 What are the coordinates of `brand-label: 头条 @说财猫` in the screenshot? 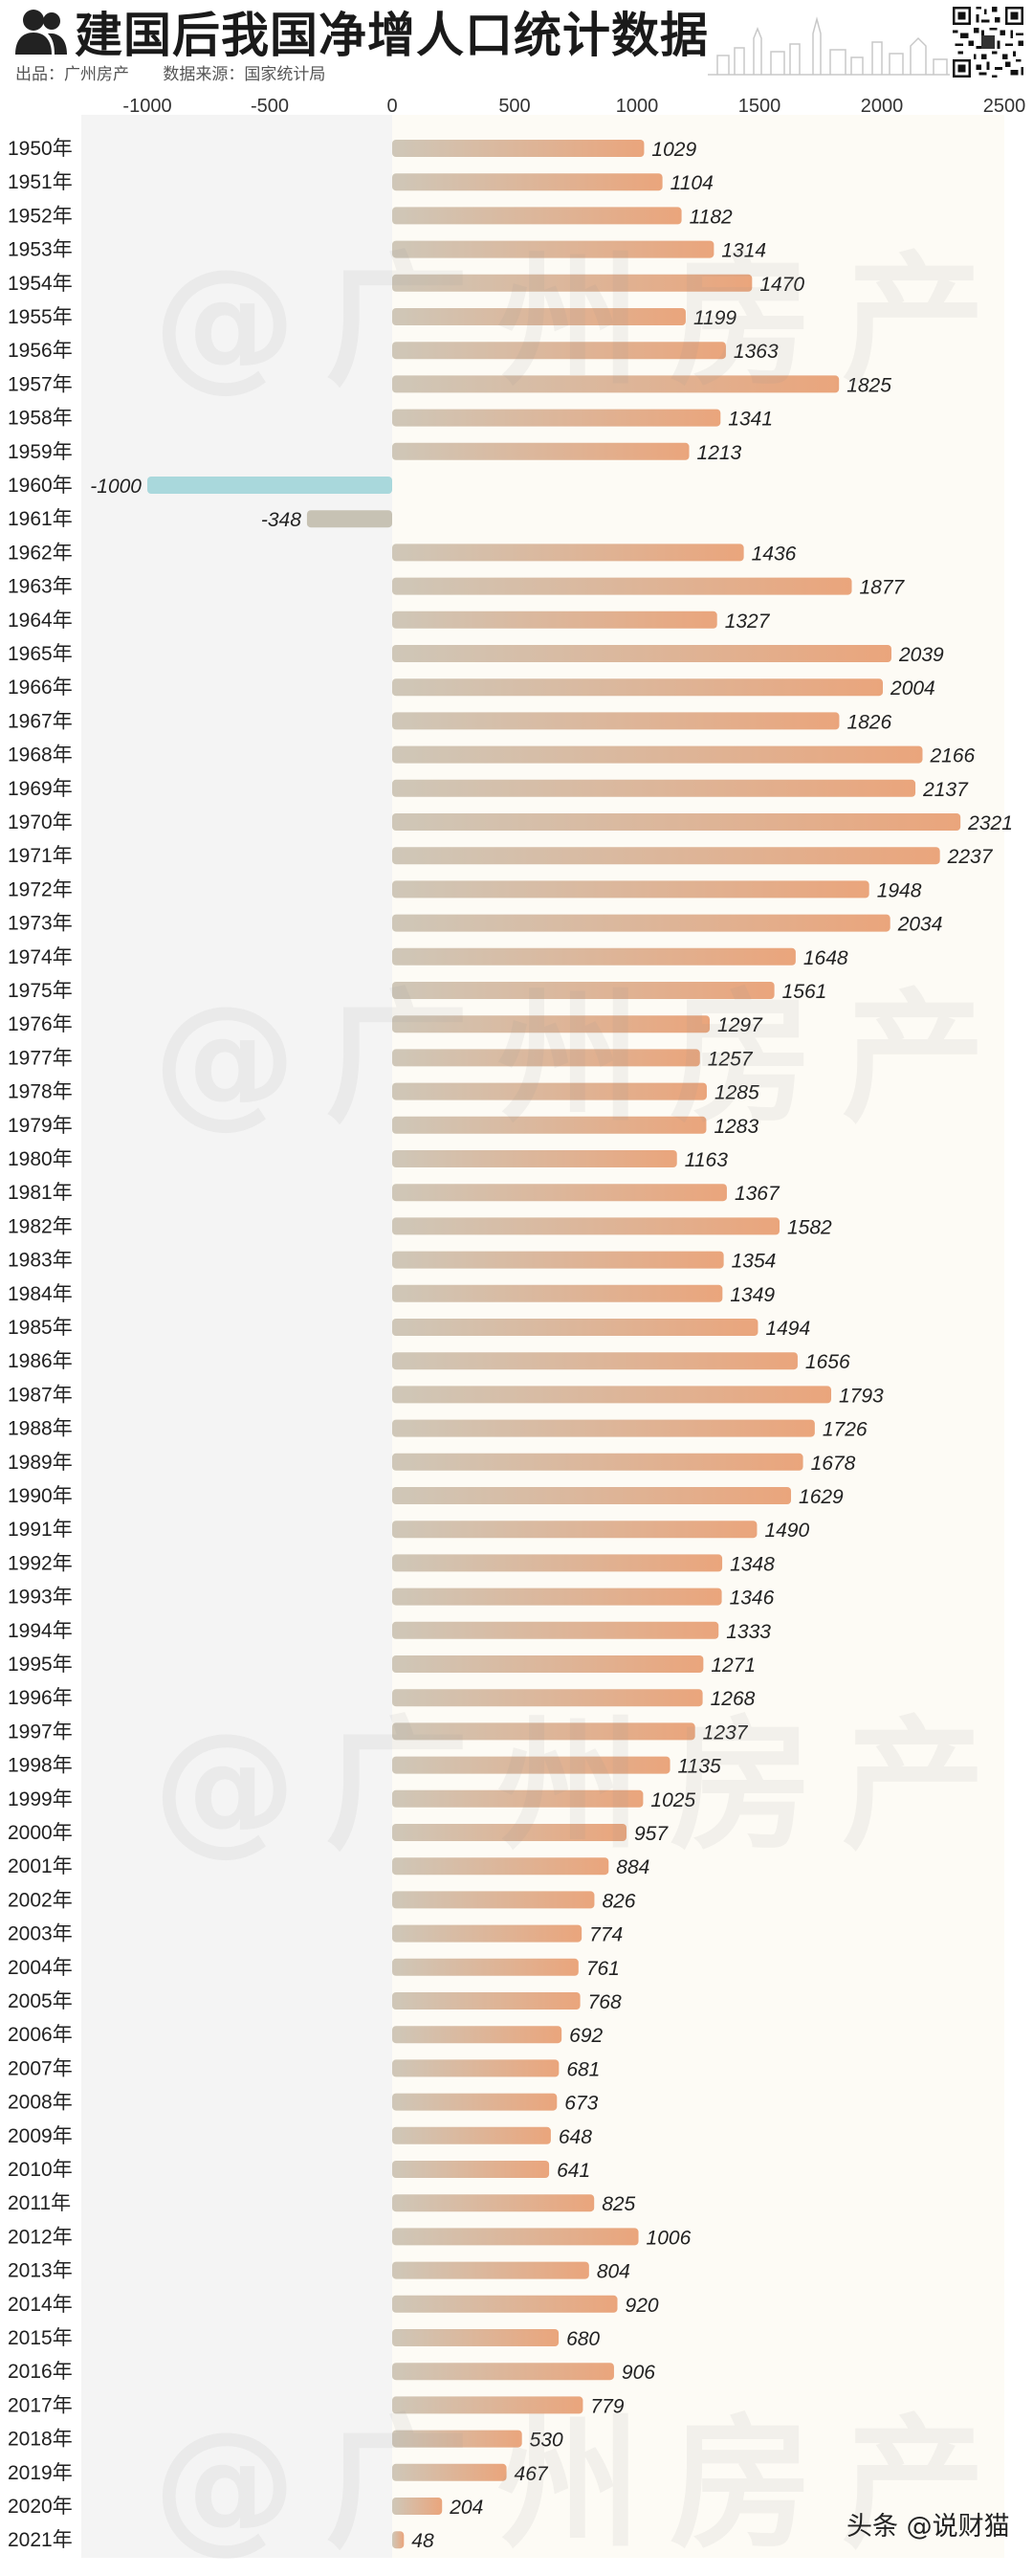 It's located at (928, 2527).